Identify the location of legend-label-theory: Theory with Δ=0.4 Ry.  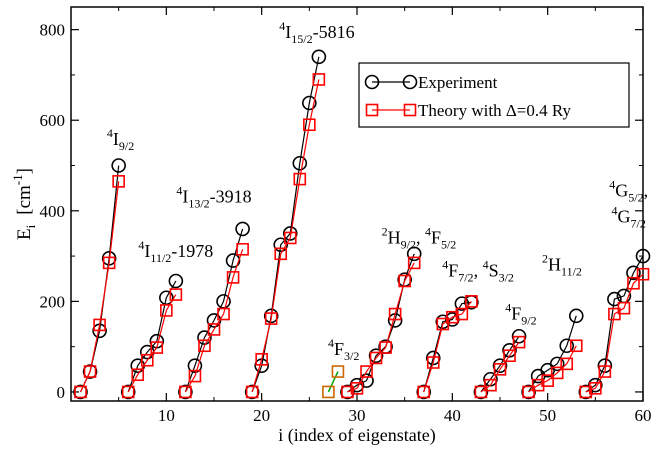
(494, 110).